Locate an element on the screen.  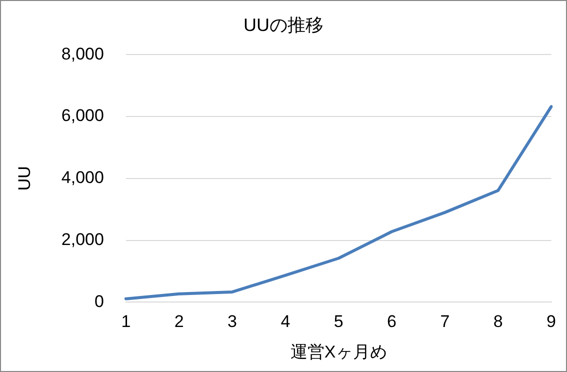
x-tick-label: 6 is located at coordinates (392, 322).